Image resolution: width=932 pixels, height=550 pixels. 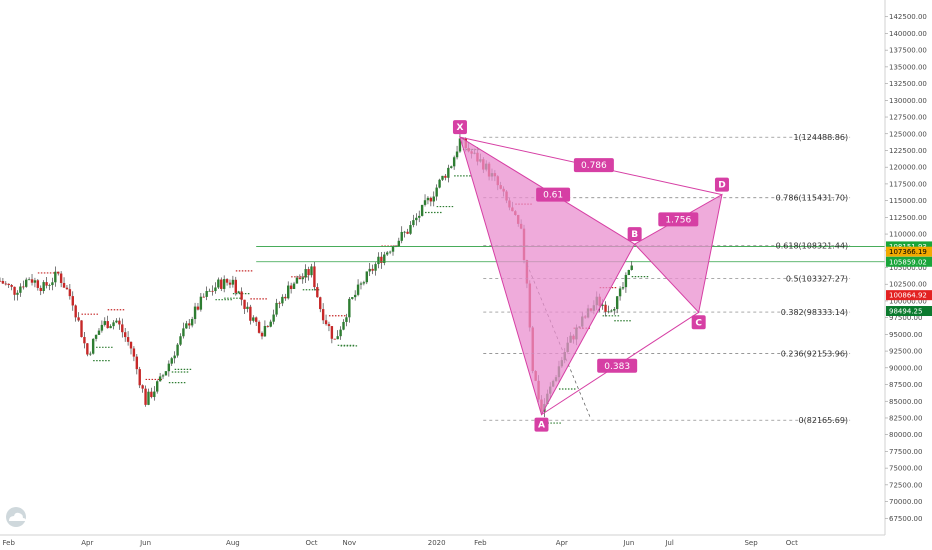 I want to click on pattern-point-label: B, so click(x=634, y=235).